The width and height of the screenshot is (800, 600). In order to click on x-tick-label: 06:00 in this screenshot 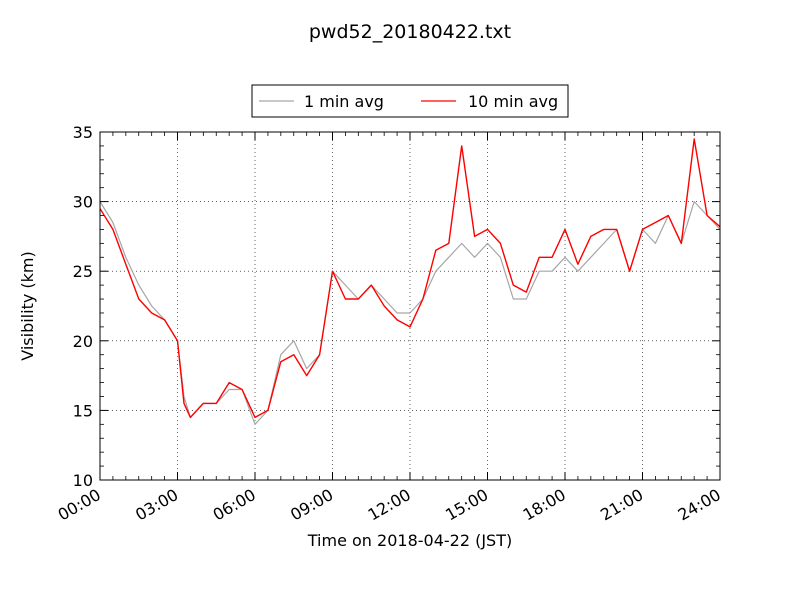, I will do `click(234, 505)`.